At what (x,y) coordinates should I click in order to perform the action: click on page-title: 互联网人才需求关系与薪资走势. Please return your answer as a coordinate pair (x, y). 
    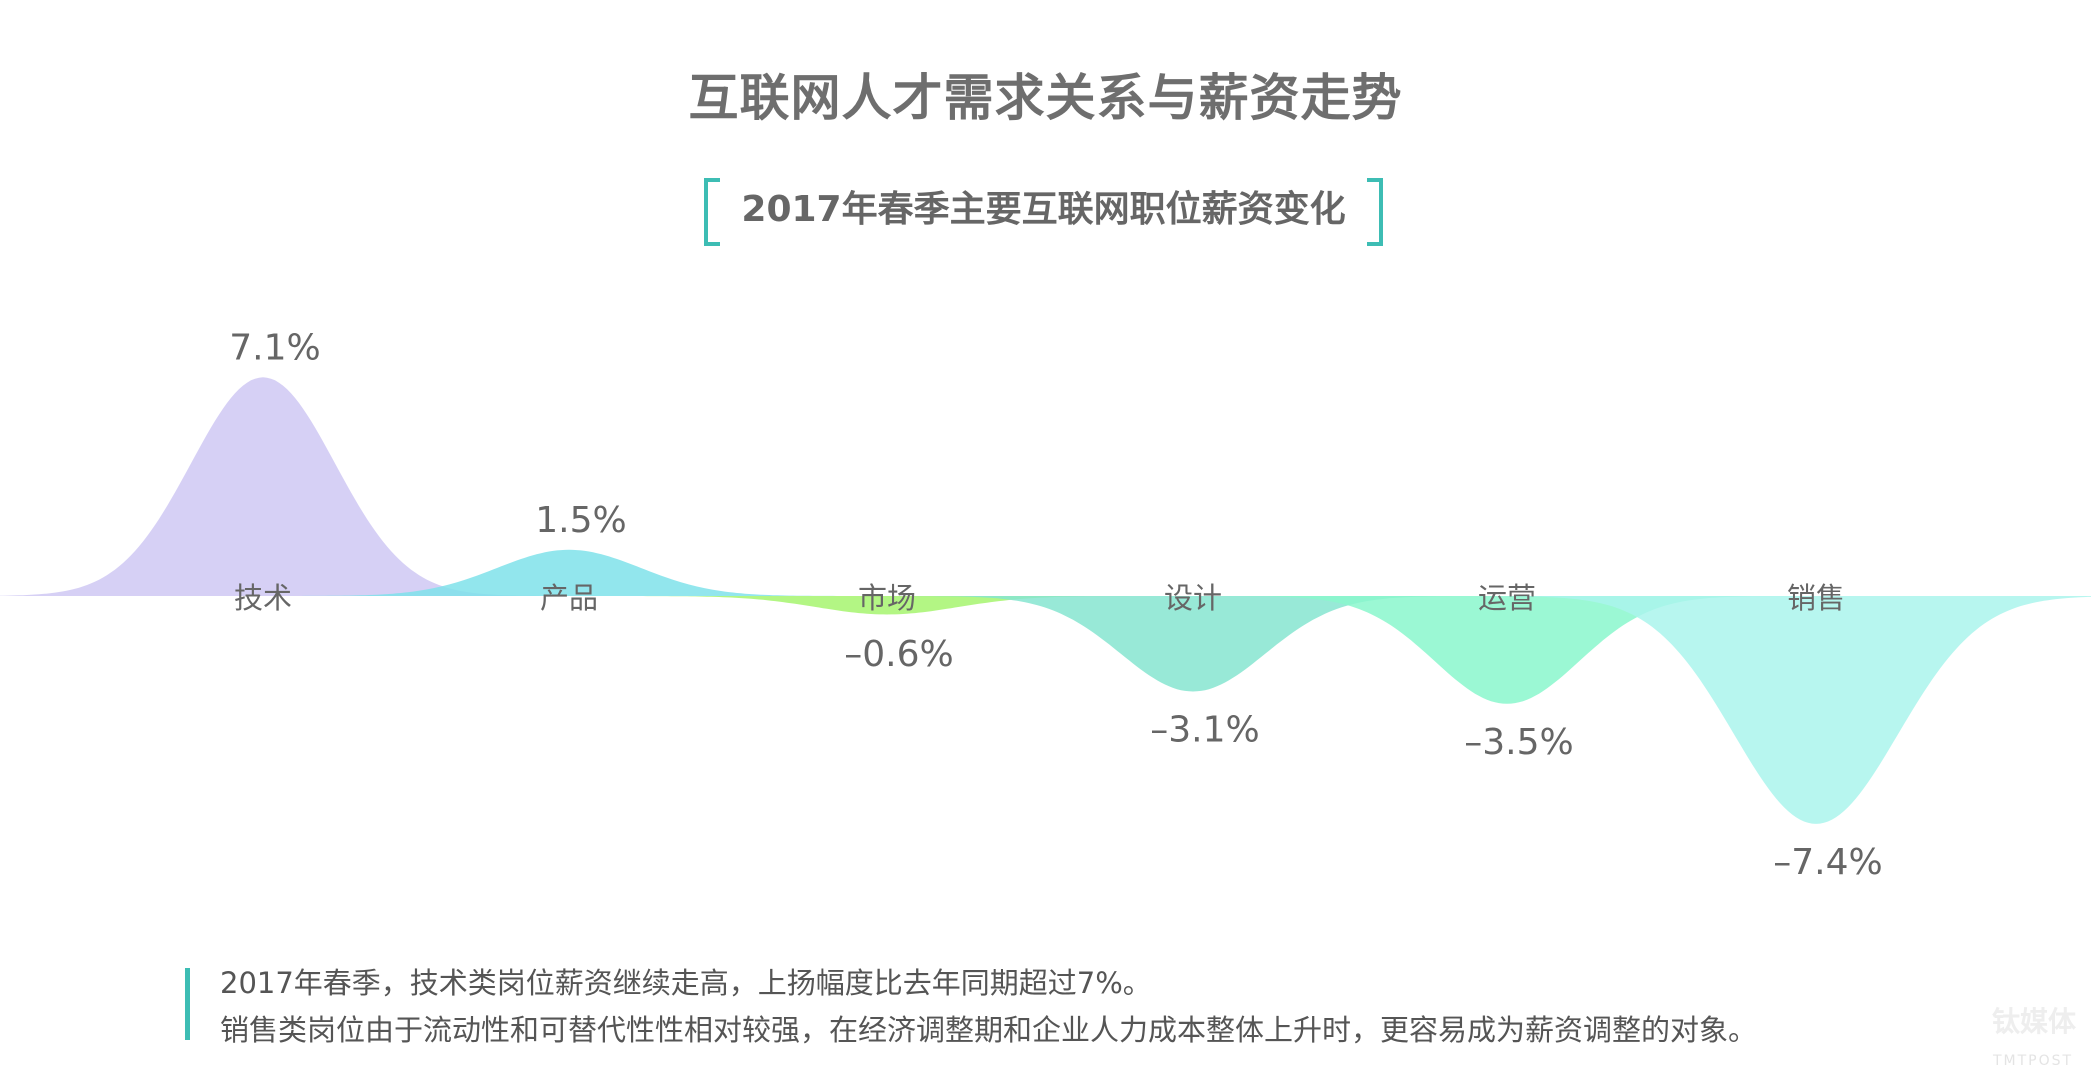
    Looking at the image, I should click on (1045, 98).